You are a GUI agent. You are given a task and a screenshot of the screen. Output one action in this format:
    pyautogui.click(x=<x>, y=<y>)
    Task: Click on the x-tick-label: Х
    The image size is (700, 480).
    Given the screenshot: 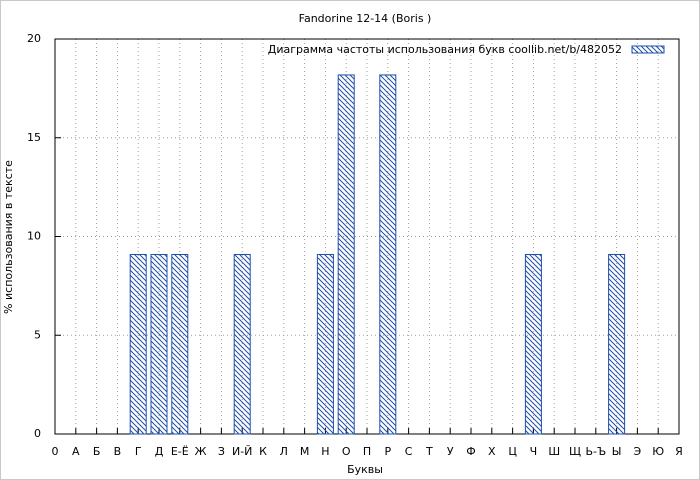 What is the action you would take?
    pyautogui.click(x=492, y=451)
    